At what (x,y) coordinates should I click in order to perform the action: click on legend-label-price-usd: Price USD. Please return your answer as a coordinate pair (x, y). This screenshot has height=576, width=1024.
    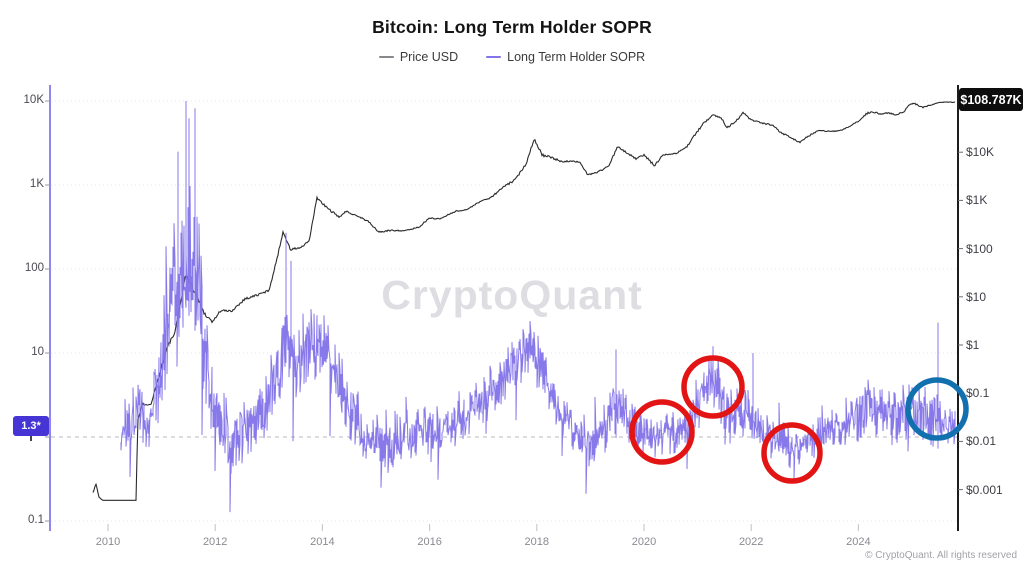
    Looking at the image, I should click on (429, 57).